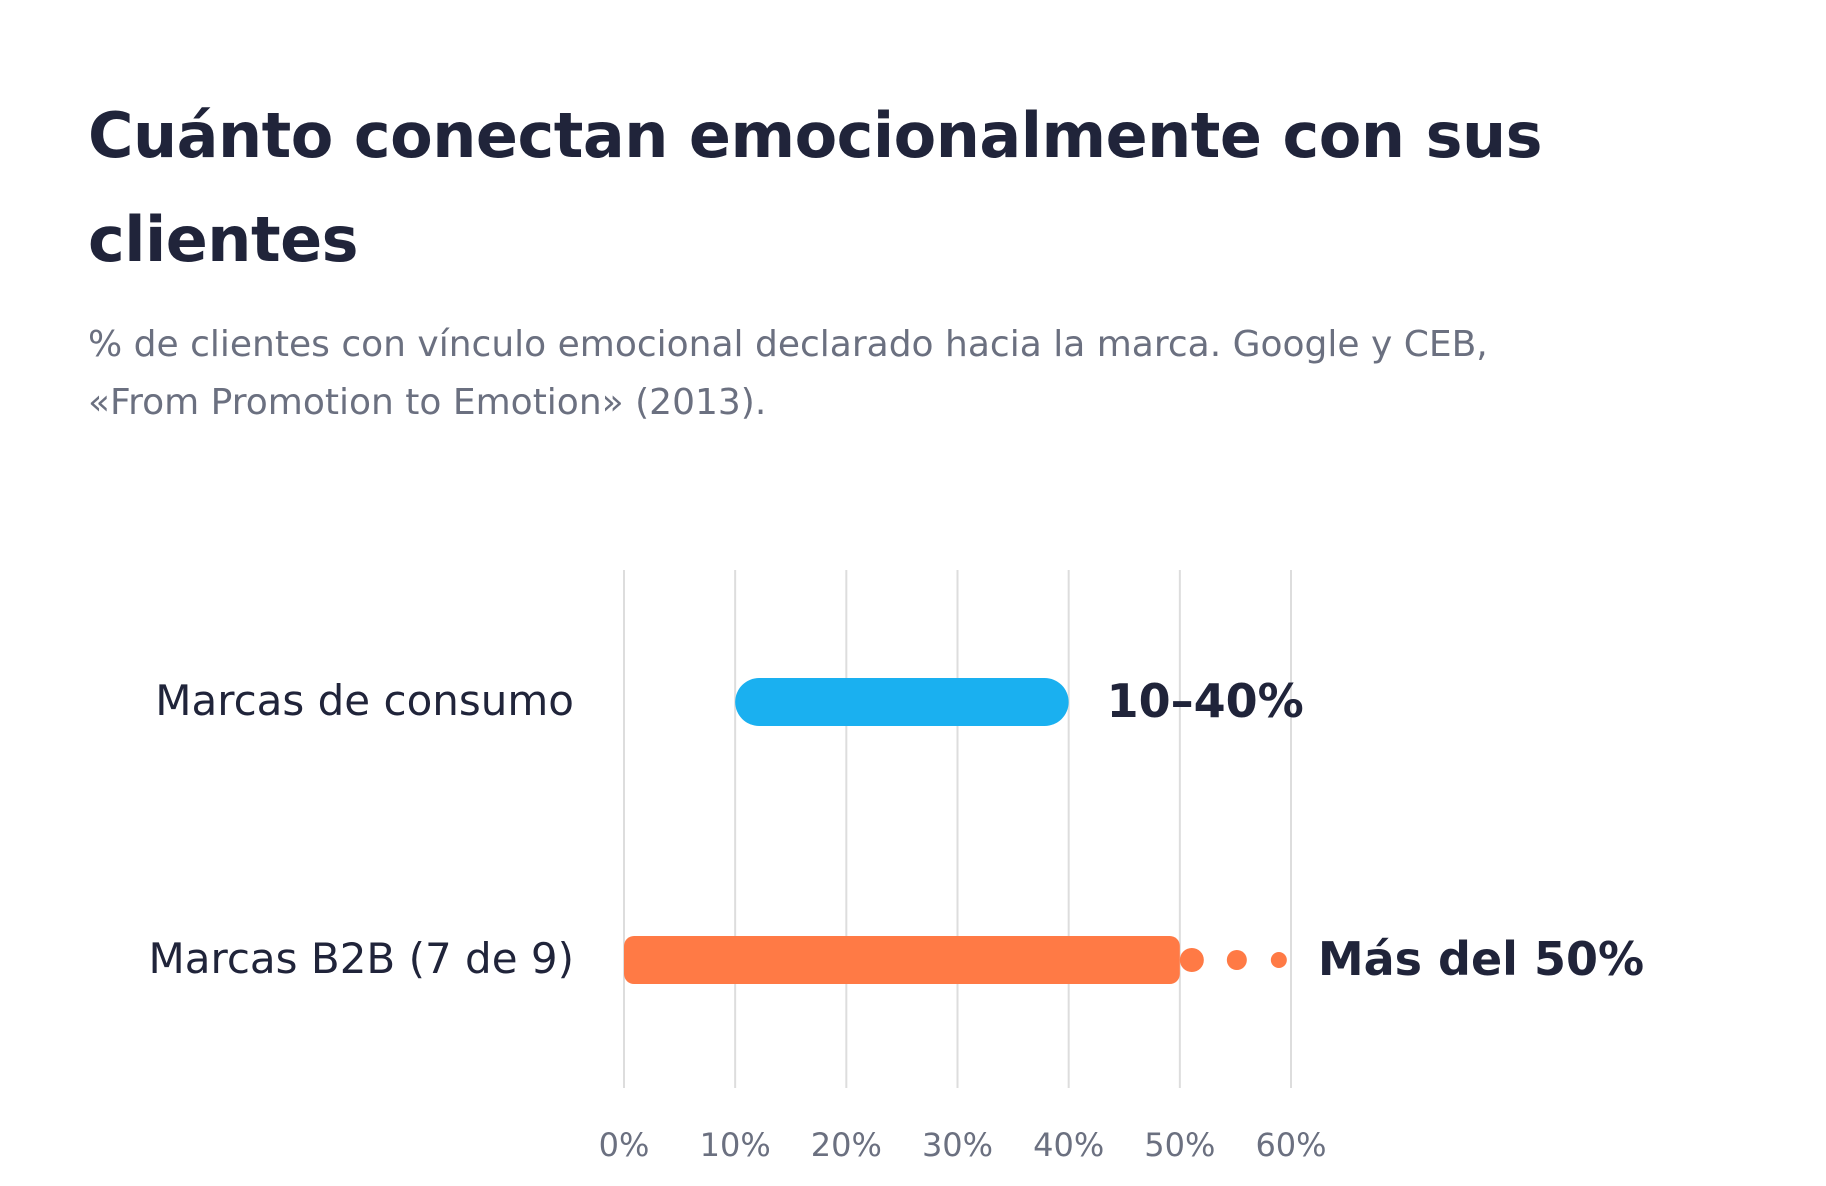 The height and width of the screenshot is (1186, 1826). I want to click on x-tick-label: 30%, so click(957, 1145).